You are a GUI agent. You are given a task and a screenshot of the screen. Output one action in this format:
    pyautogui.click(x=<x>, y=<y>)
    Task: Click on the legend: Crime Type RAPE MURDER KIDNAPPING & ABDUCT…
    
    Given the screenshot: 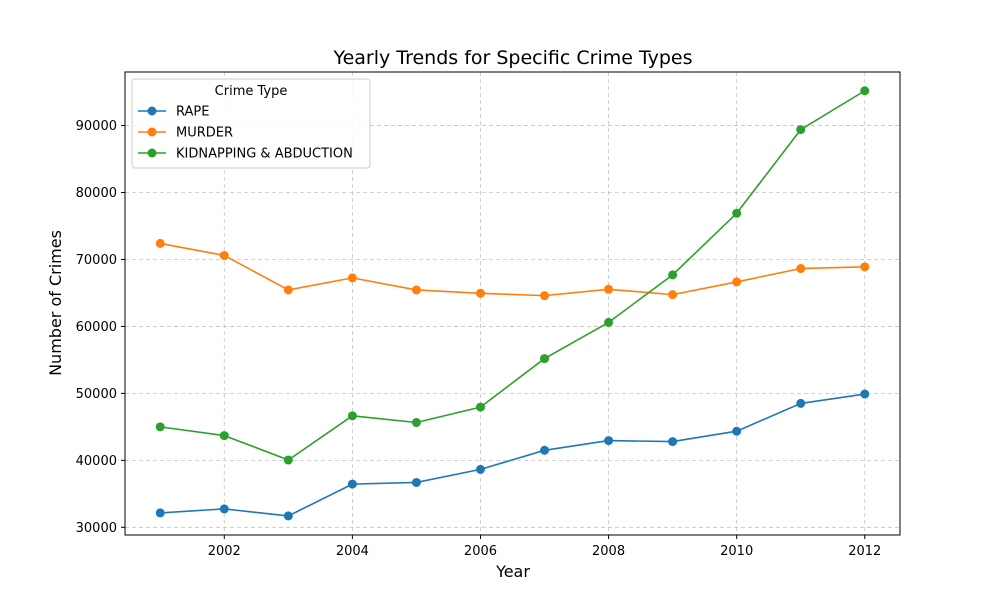 What is the action you would take?
    pyautogui.click(x=251, y=123)
    